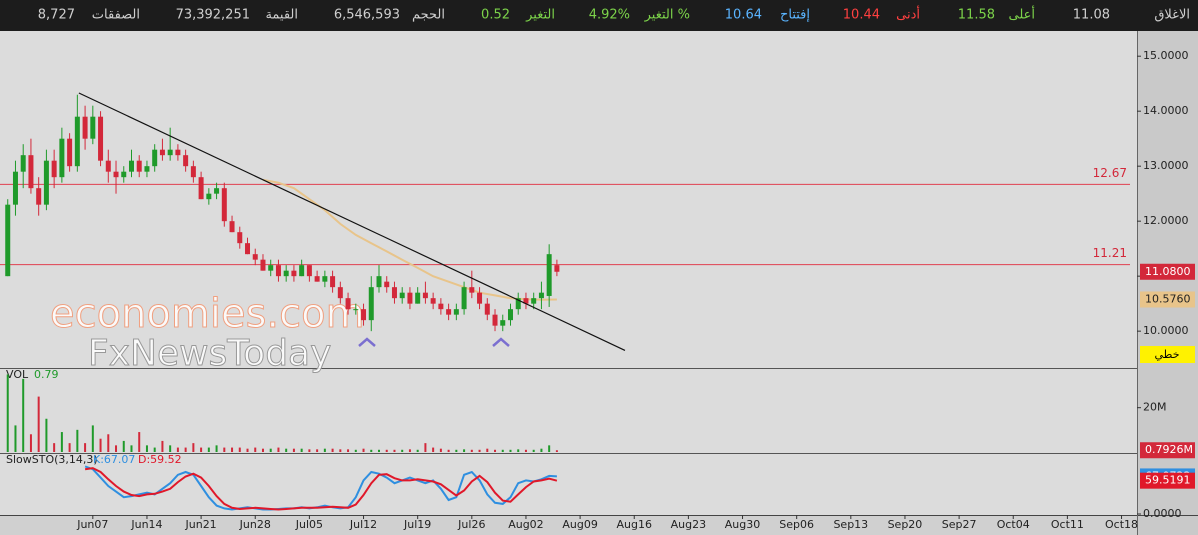 This screenshot has height=535, width=1198. Describe the element at coordinates (795, 15) in the screenshot. I see `ticker-label: إفتتاح` at that location.